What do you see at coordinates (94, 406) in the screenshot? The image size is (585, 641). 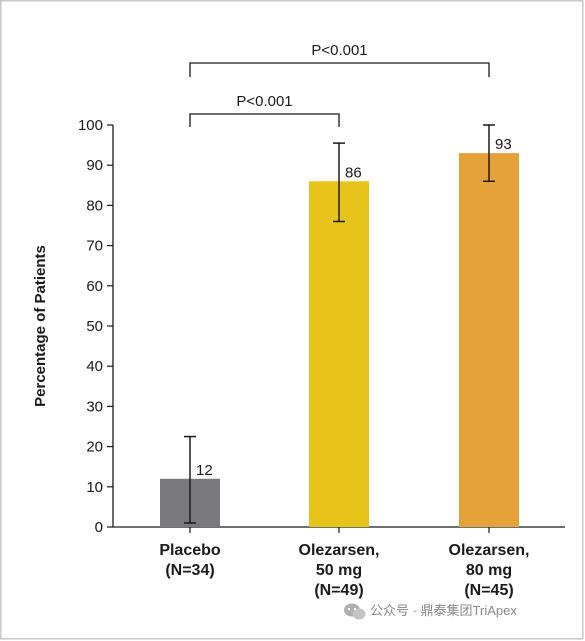 I see `y-tick-label: 30` at bounding box center [94, 406].